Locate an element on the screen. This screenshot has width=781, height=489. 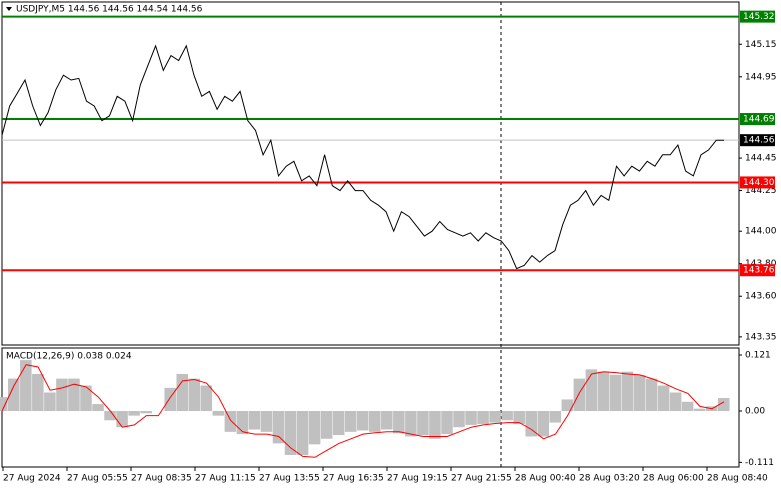
level-label: 143.76 is located at coordinates (759, 271).